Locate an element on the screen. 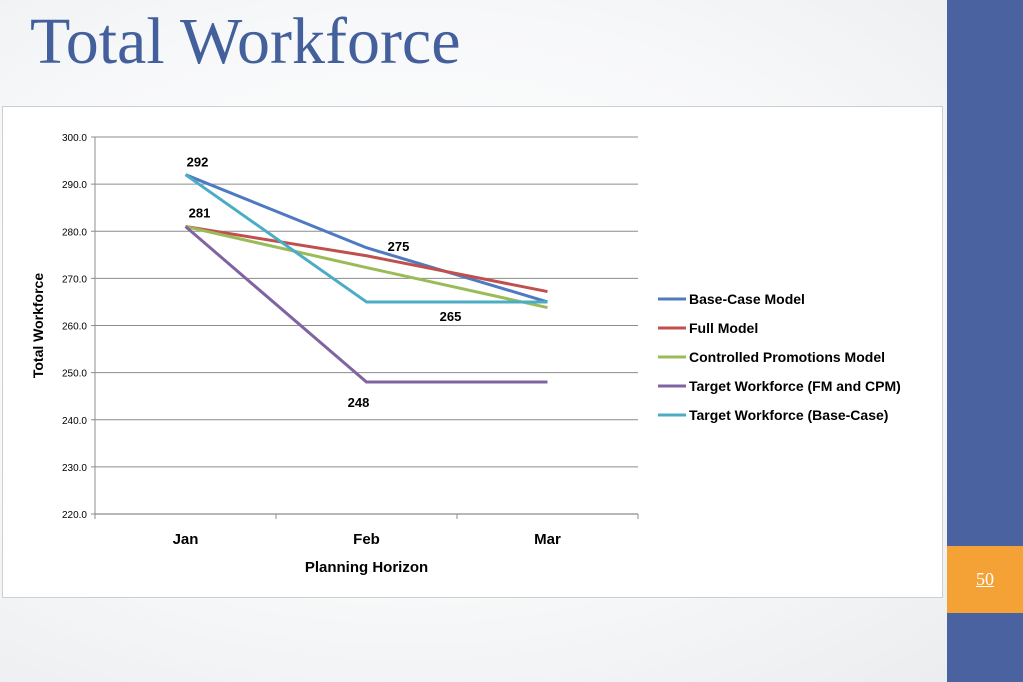 The width and height of the screenshot is (1023, 682). y-tick-label: 270.0 is located at coordinates (74, 279).